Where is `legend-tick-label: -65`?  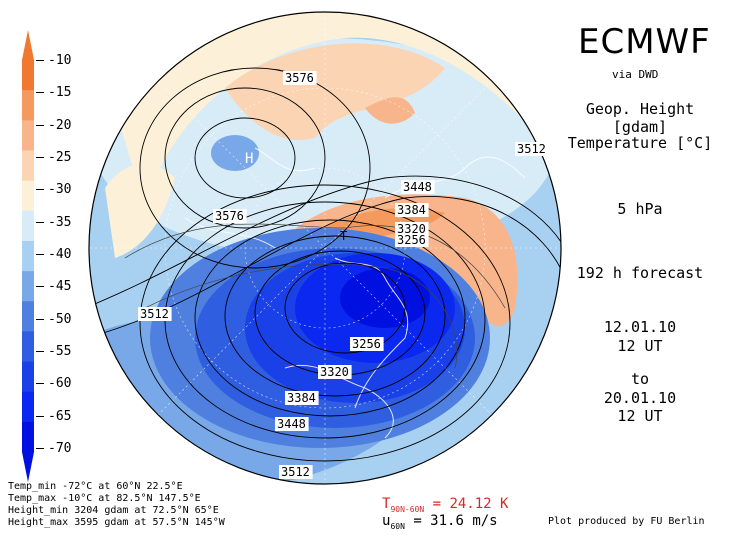
legend-tick-label: -65 is located at coordinates (60, 416).